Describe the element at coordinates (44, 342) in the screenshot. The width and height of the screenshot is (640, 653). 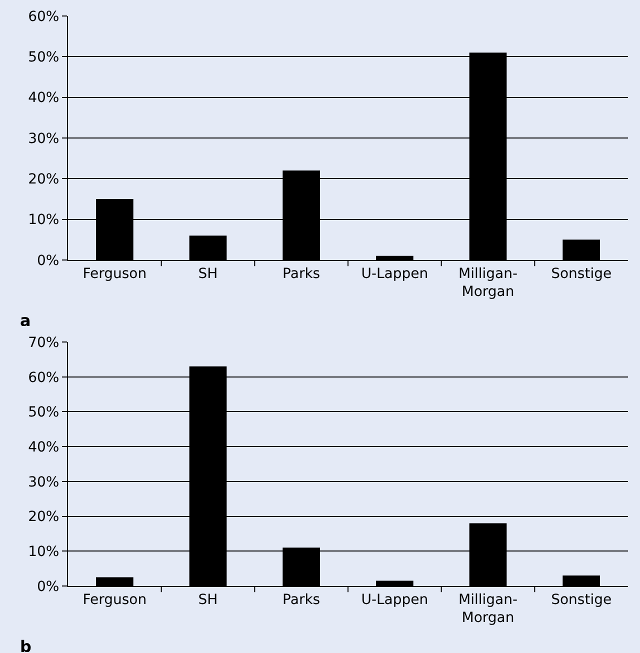
I see `y-tick-label: 70%` at that location.